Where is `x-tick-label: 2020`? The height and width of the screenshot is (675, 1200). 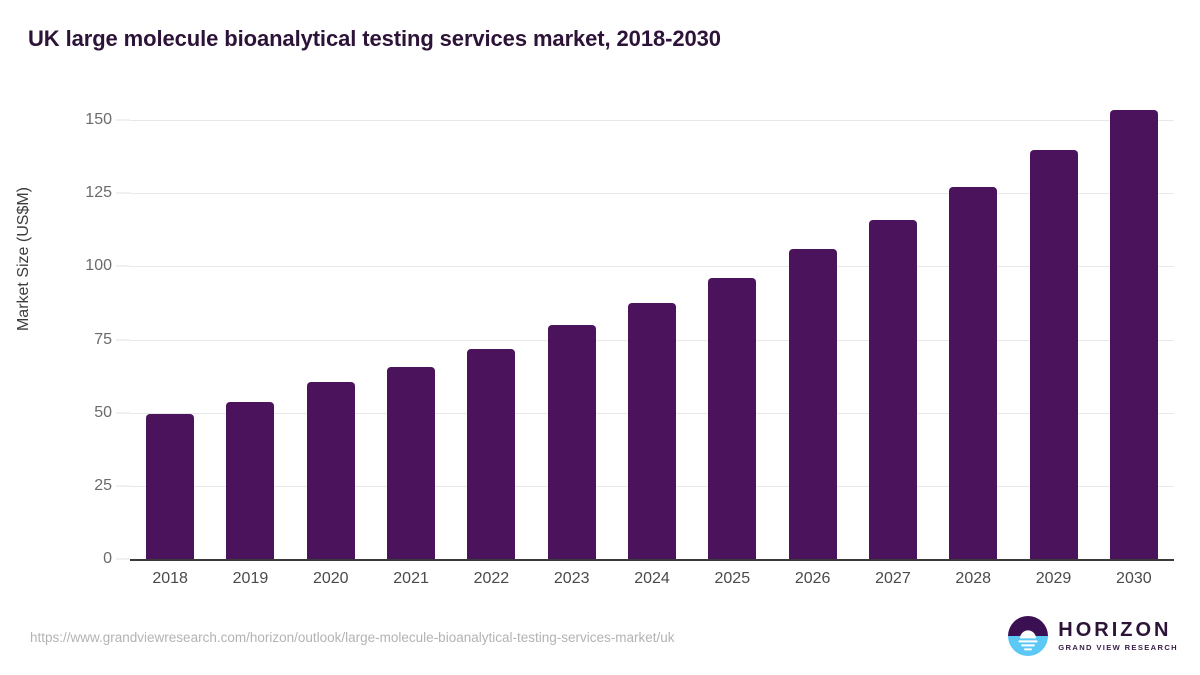
x-tick-label: 2020 is located at coordinates (330, 578).